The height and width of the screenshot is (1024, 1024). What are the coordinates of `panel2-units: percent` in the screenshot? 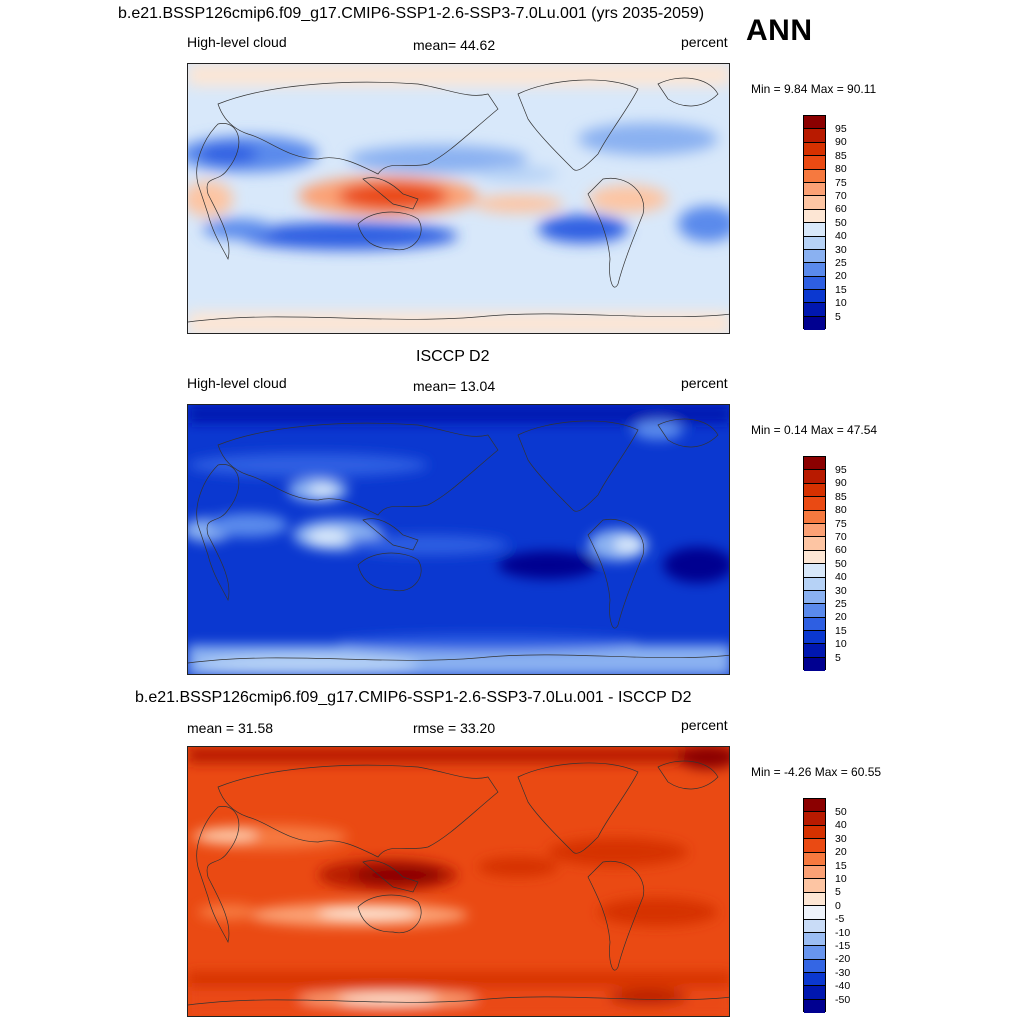 It's located at (704, 383).